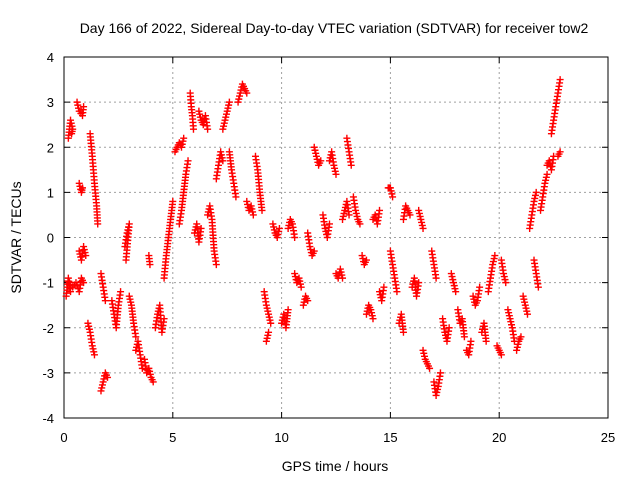 This screenshot has width=640, height=480. I want to click on x-axis-label: GPS time / hours, so click(335, 466).